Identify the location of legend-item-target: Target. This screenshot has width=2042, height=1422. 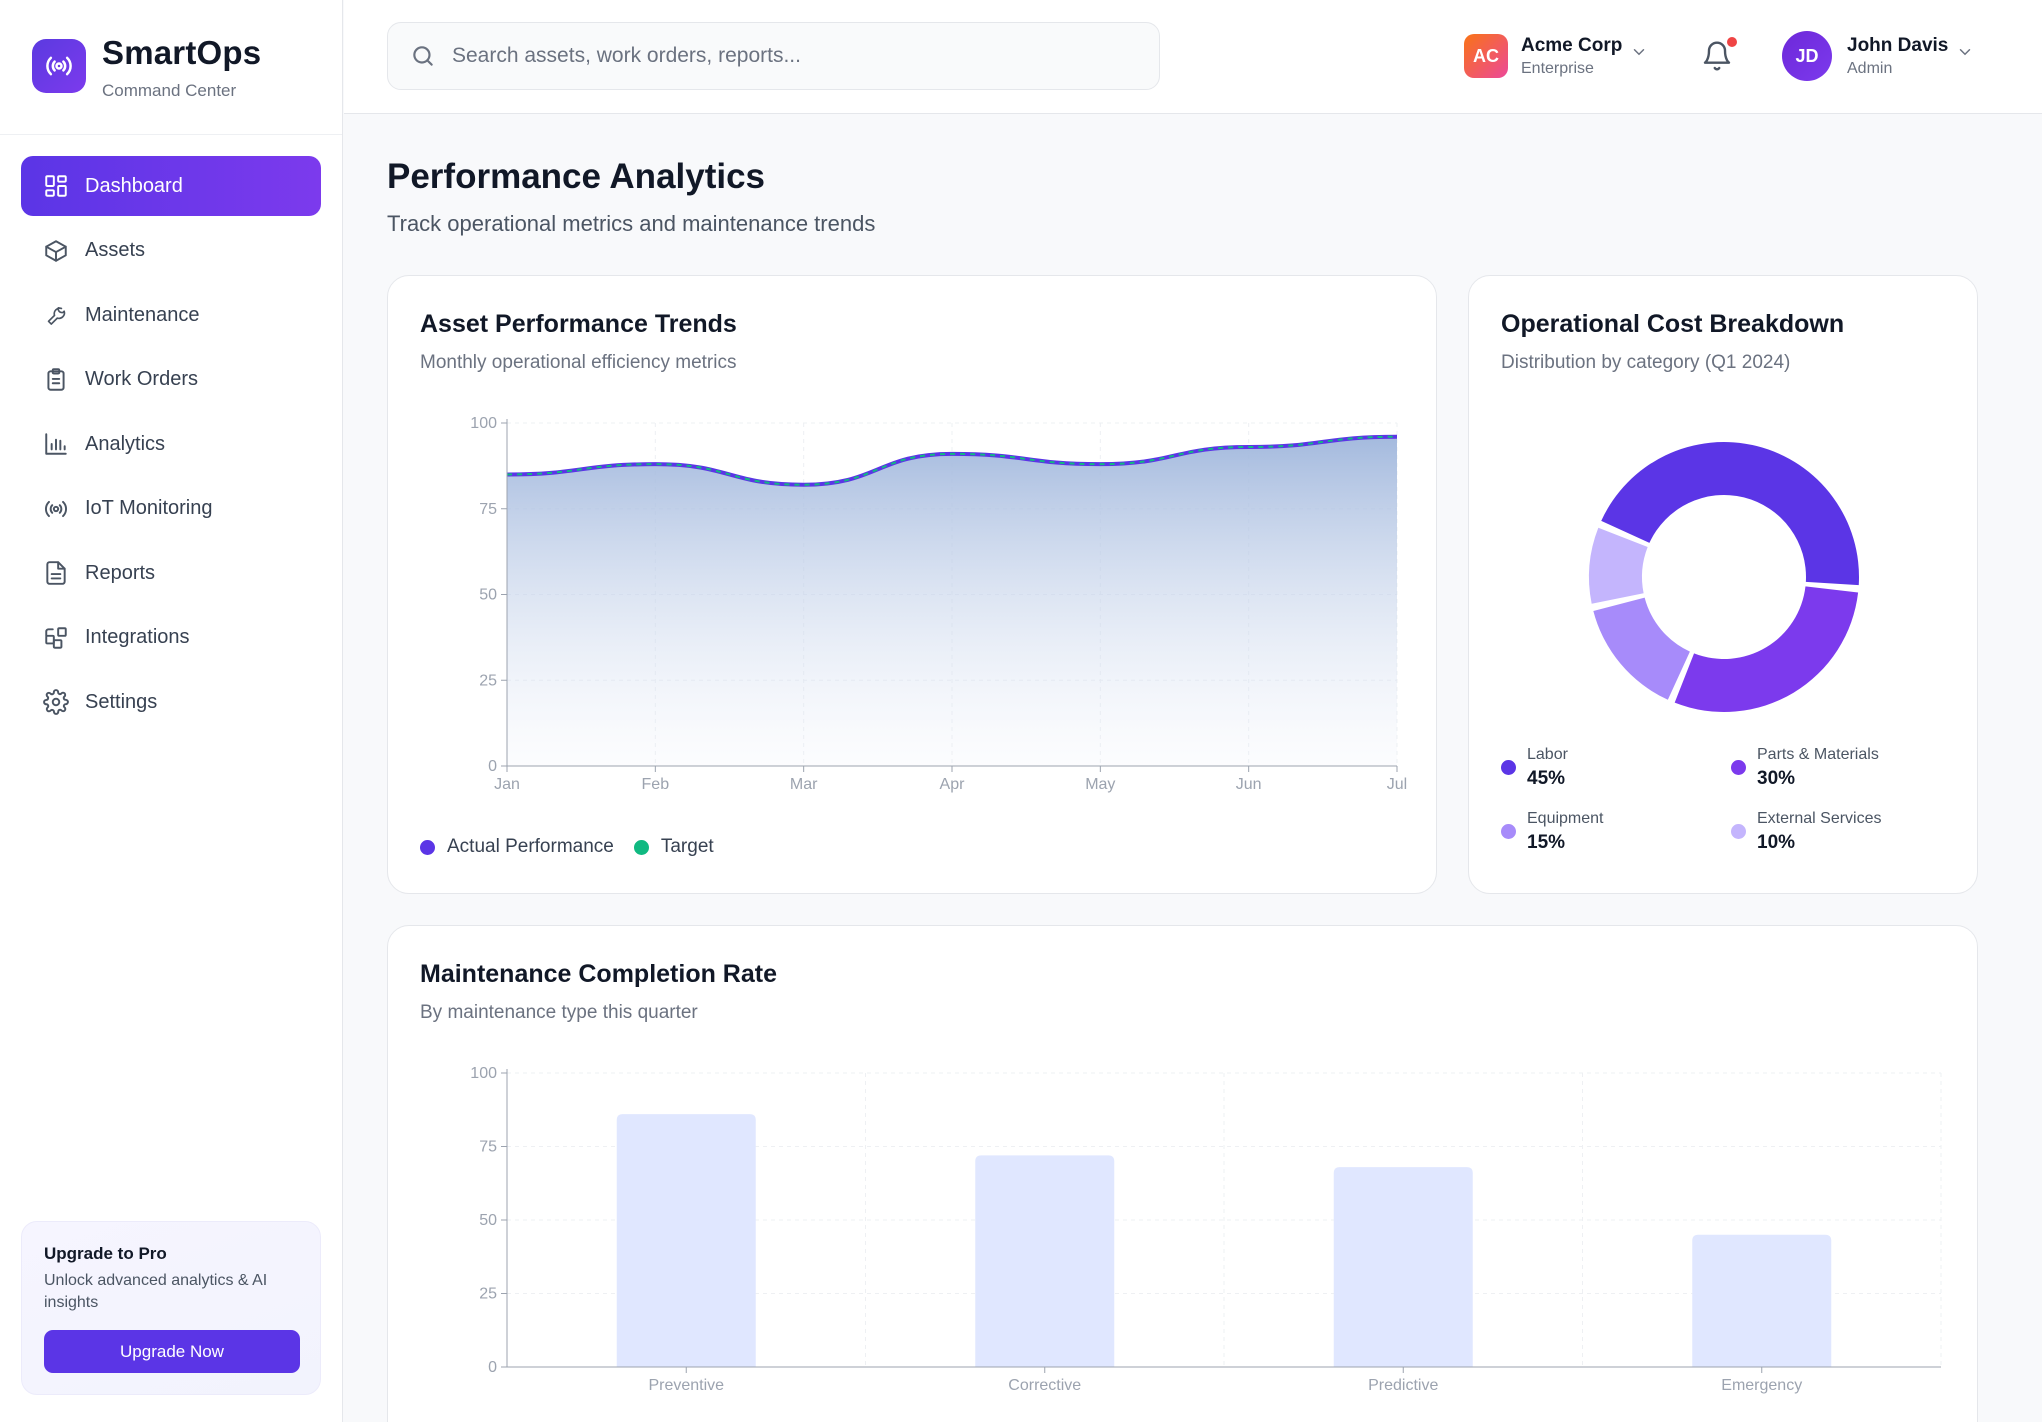
(673, 847).